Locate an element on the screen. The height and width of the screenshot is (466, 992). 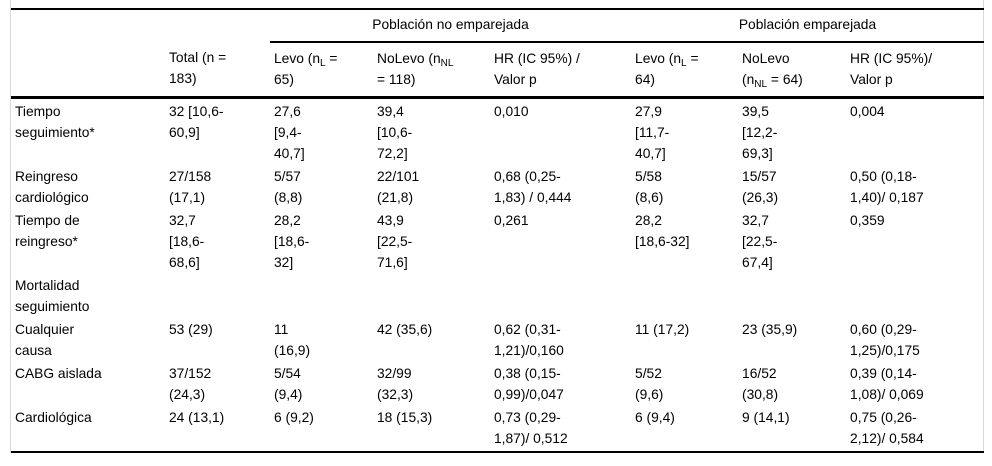
column-header-text: HR (IC 95%) / Valor p is located at coordinates (537, 69).